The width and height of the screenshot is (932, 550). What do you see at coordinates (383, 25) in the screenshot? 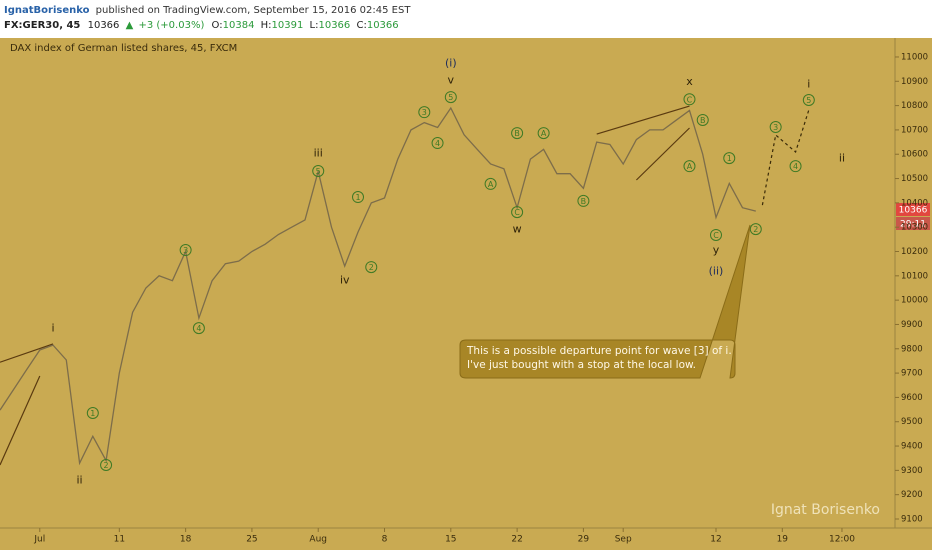
I see `c: 10366` at bounding box center [383, 25].